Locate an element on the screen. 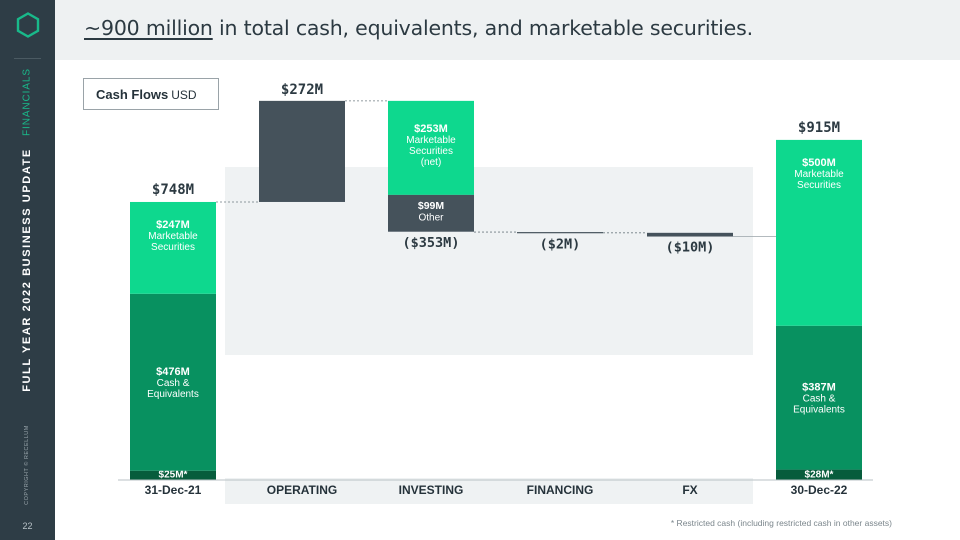  flow-bar-operating-value-label: $272M is located at coordinates (302, 90).